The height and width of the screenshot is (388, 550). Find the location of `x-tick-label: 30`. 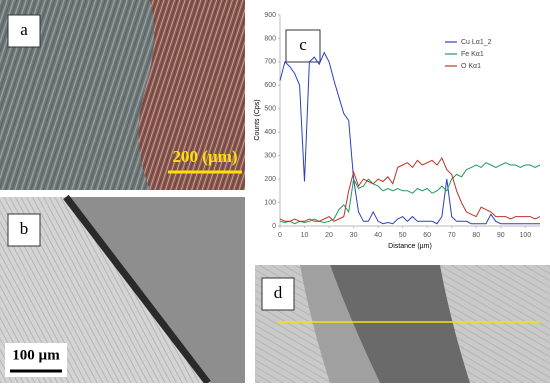

x-tick-label: 30 is located at coordinates (354, 235).